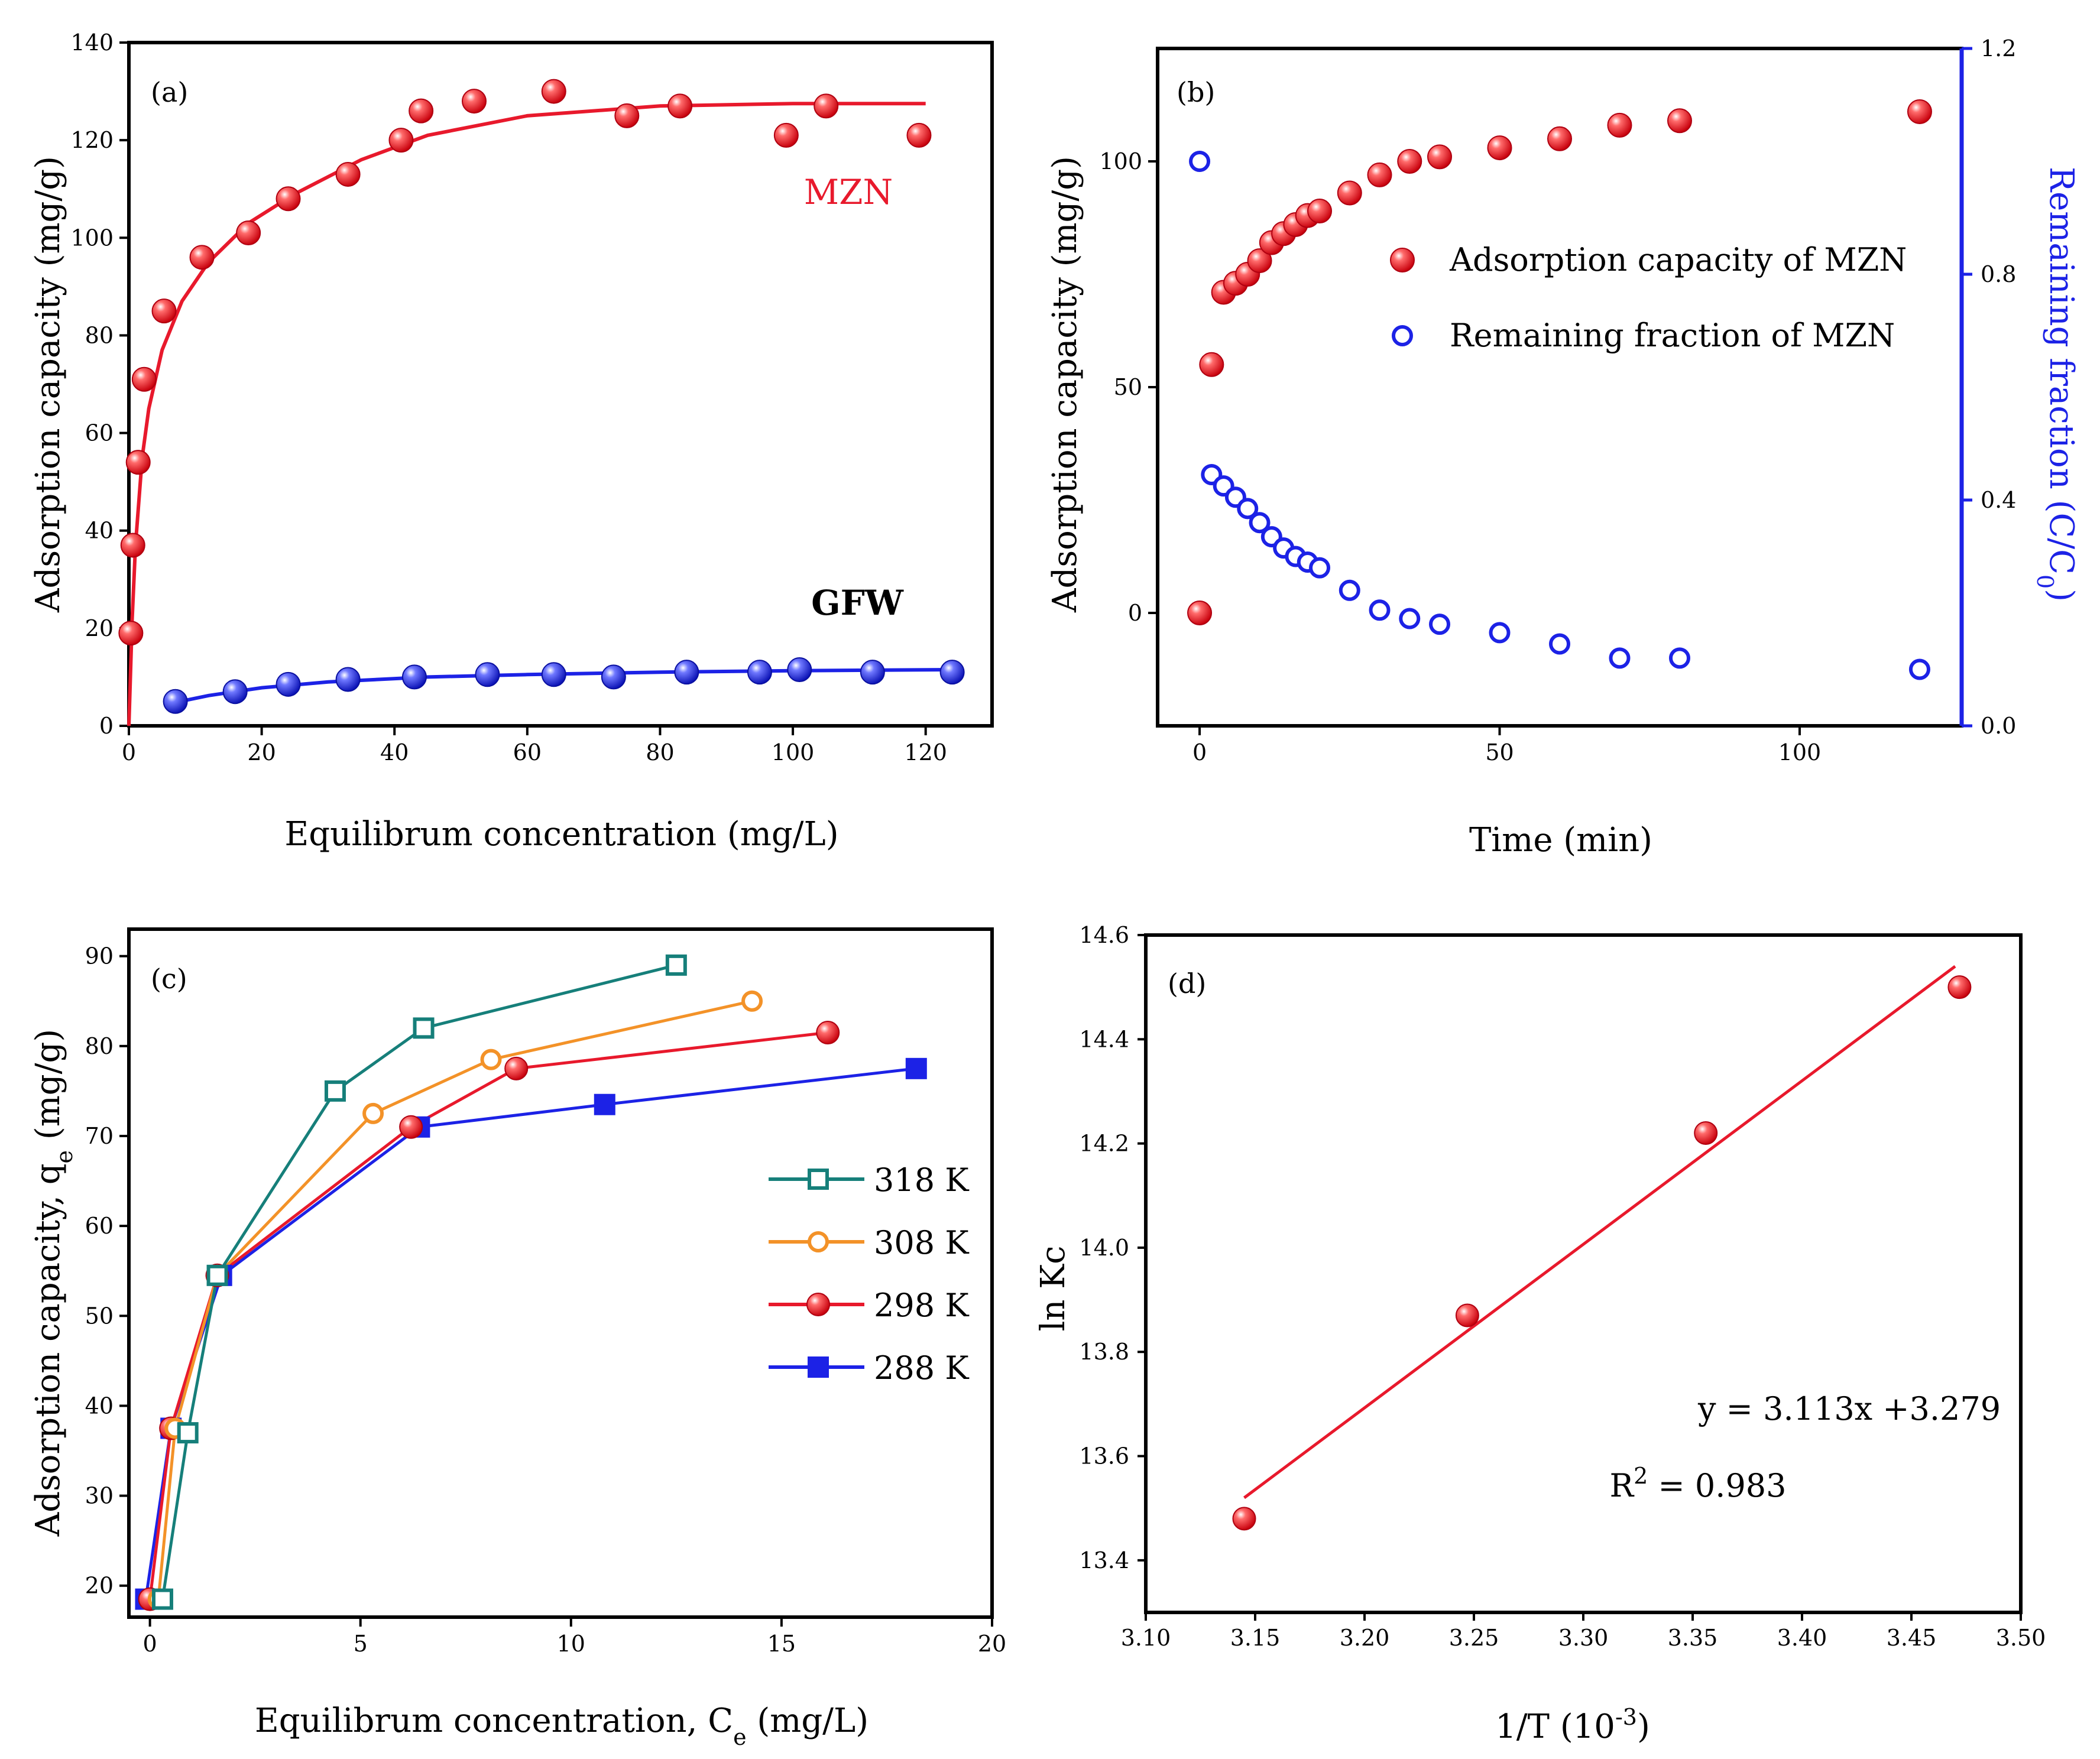 The width and height of the screenshot is (2100, 1759). What do you see at coordinates (1561, 840) in the screenshot?
I see `x-axis-title: Time (min)` at bounding box center [1561, 840].